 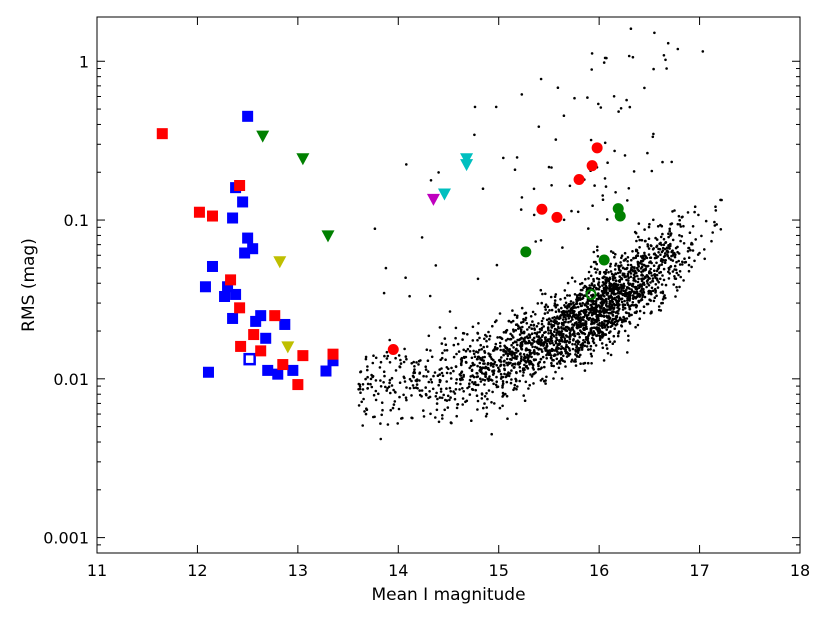 I want to click on open-square-marker, so click(x=249, y=359).